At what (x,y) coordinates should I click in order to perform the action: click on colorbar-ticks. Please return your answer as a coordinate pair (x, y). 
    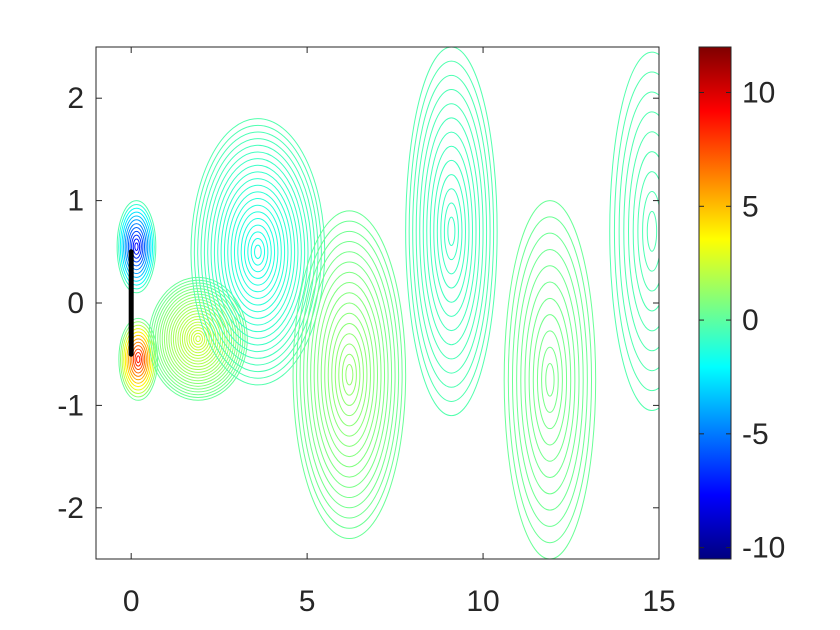
    Looking at the image, I should click on (715, 320).